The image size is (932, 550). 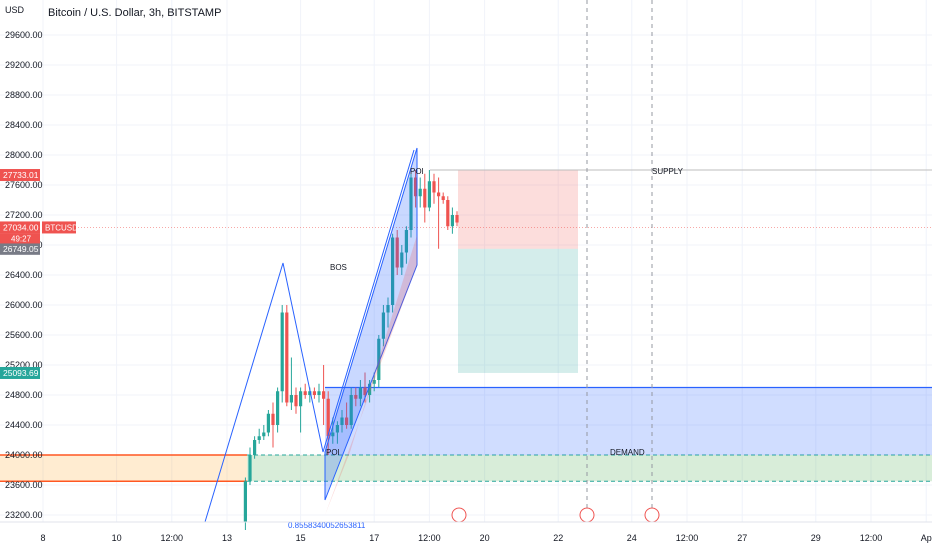 What do you see at coordinates (338, 267) in the screenshot?
I see `annotation-label: BOS` at bounding box center [338, 267].